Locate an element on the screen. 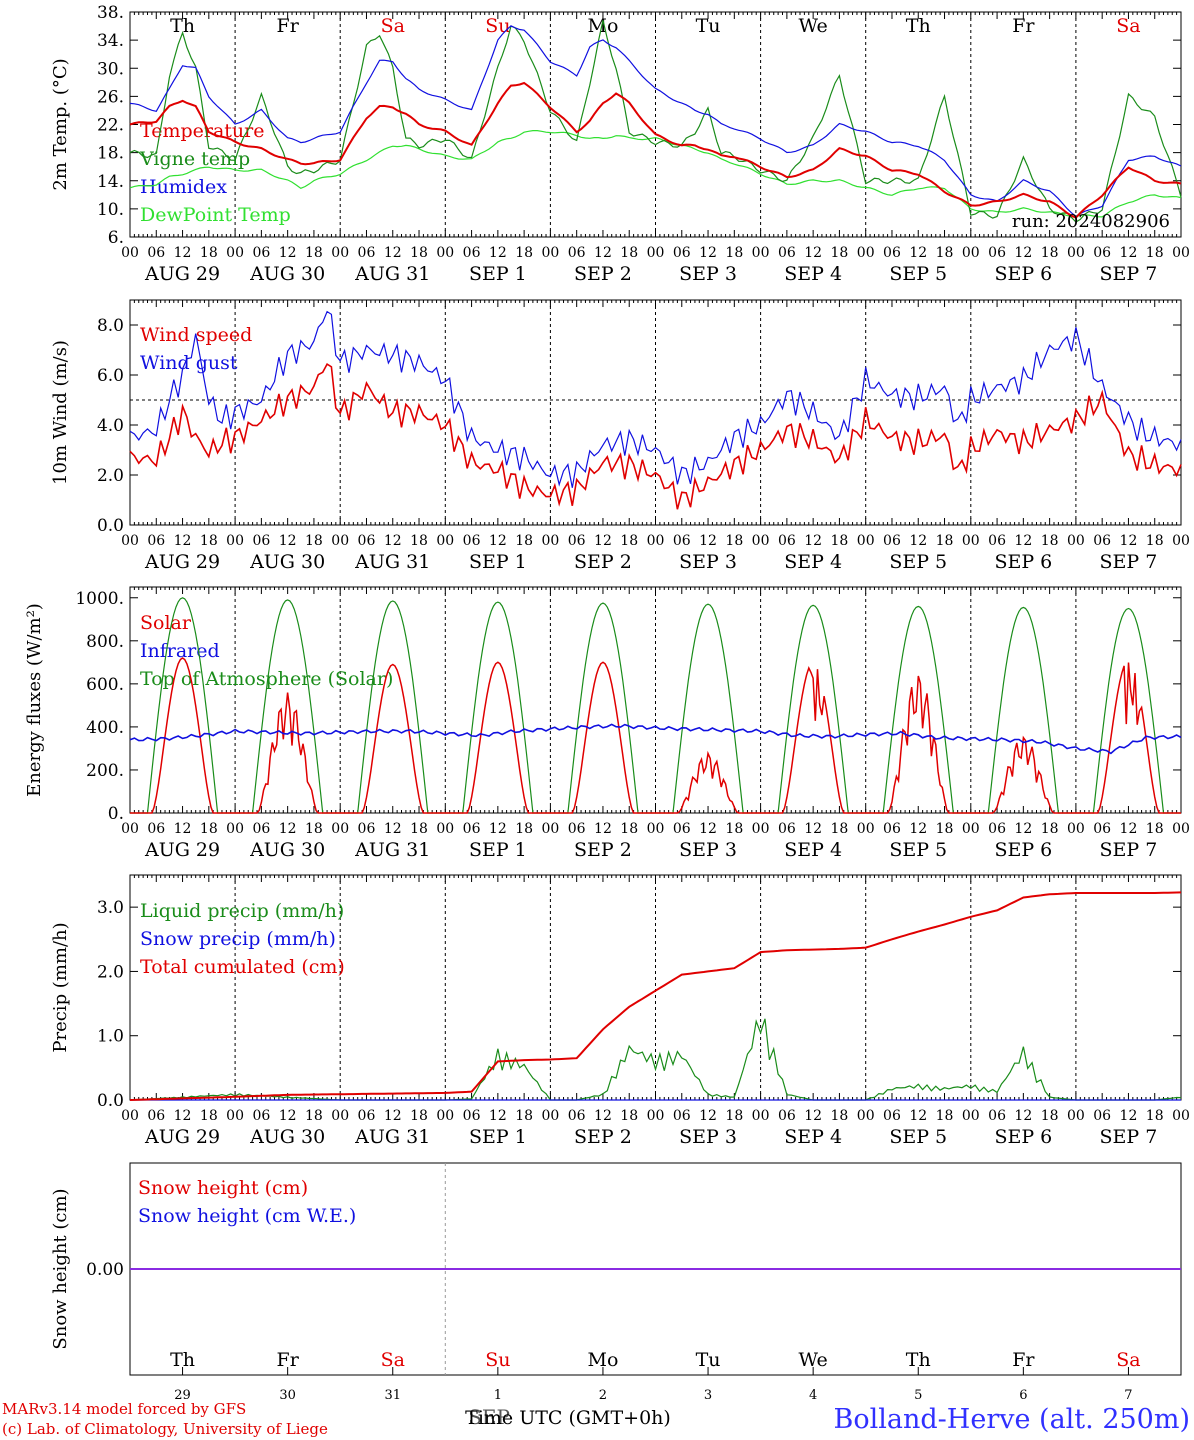 This screenshot has width=1194, height=1440. y-tick-label: 6.0 is located at coordinates (110, 376).